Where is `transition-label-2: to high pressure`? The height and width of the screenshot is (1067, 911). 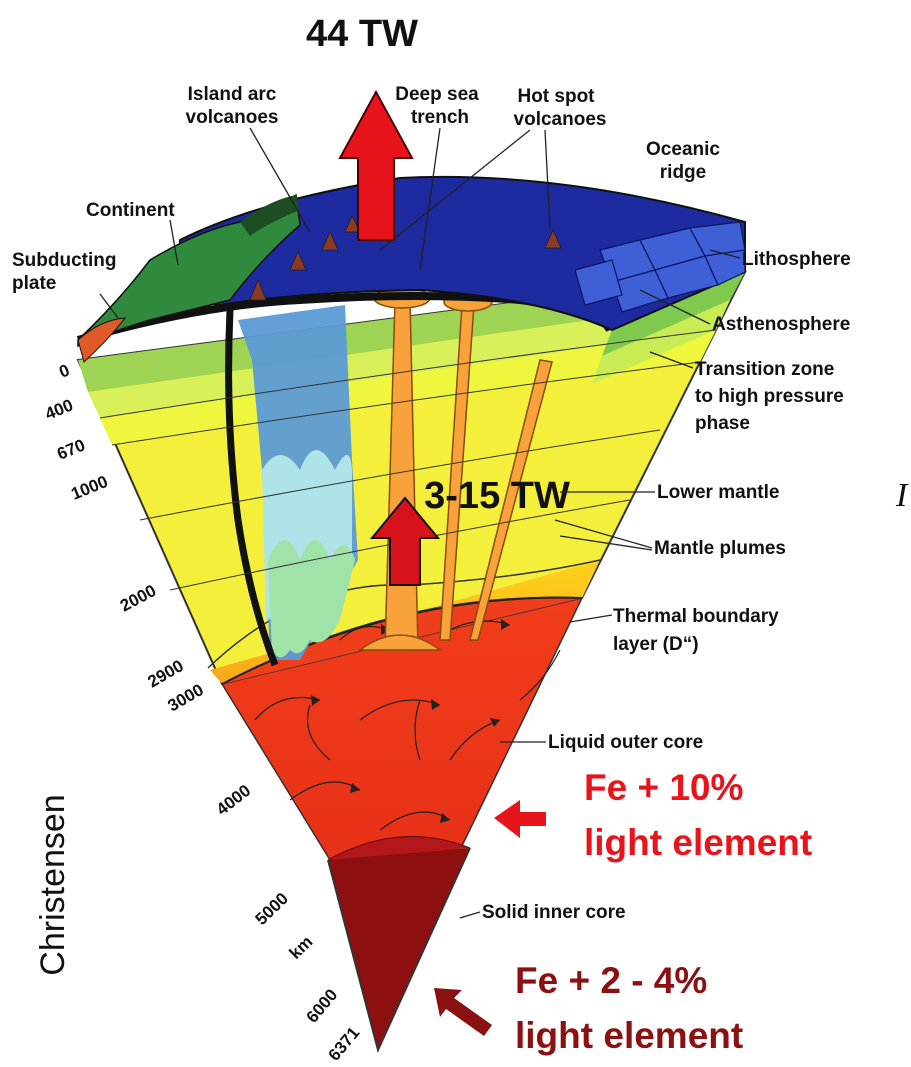 transition-label-2: to high pressure is located at coordinates (769, 396).